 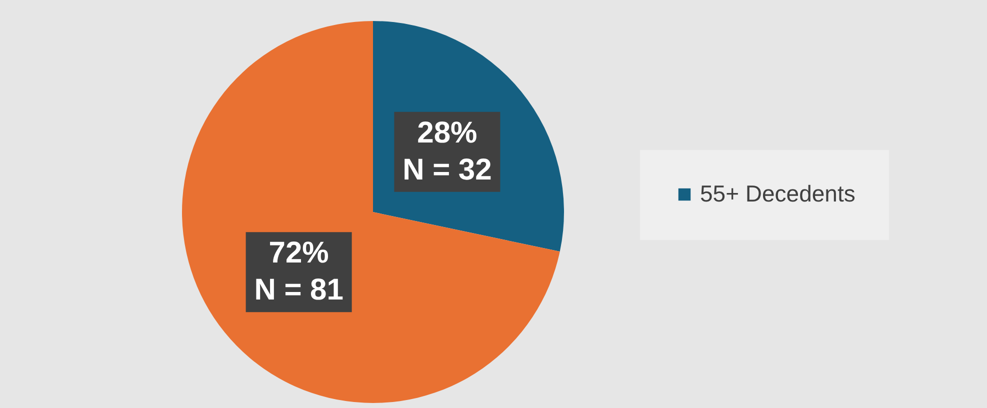 I want to click on data-label: 72% N = 81, so click(x=299, y=271).